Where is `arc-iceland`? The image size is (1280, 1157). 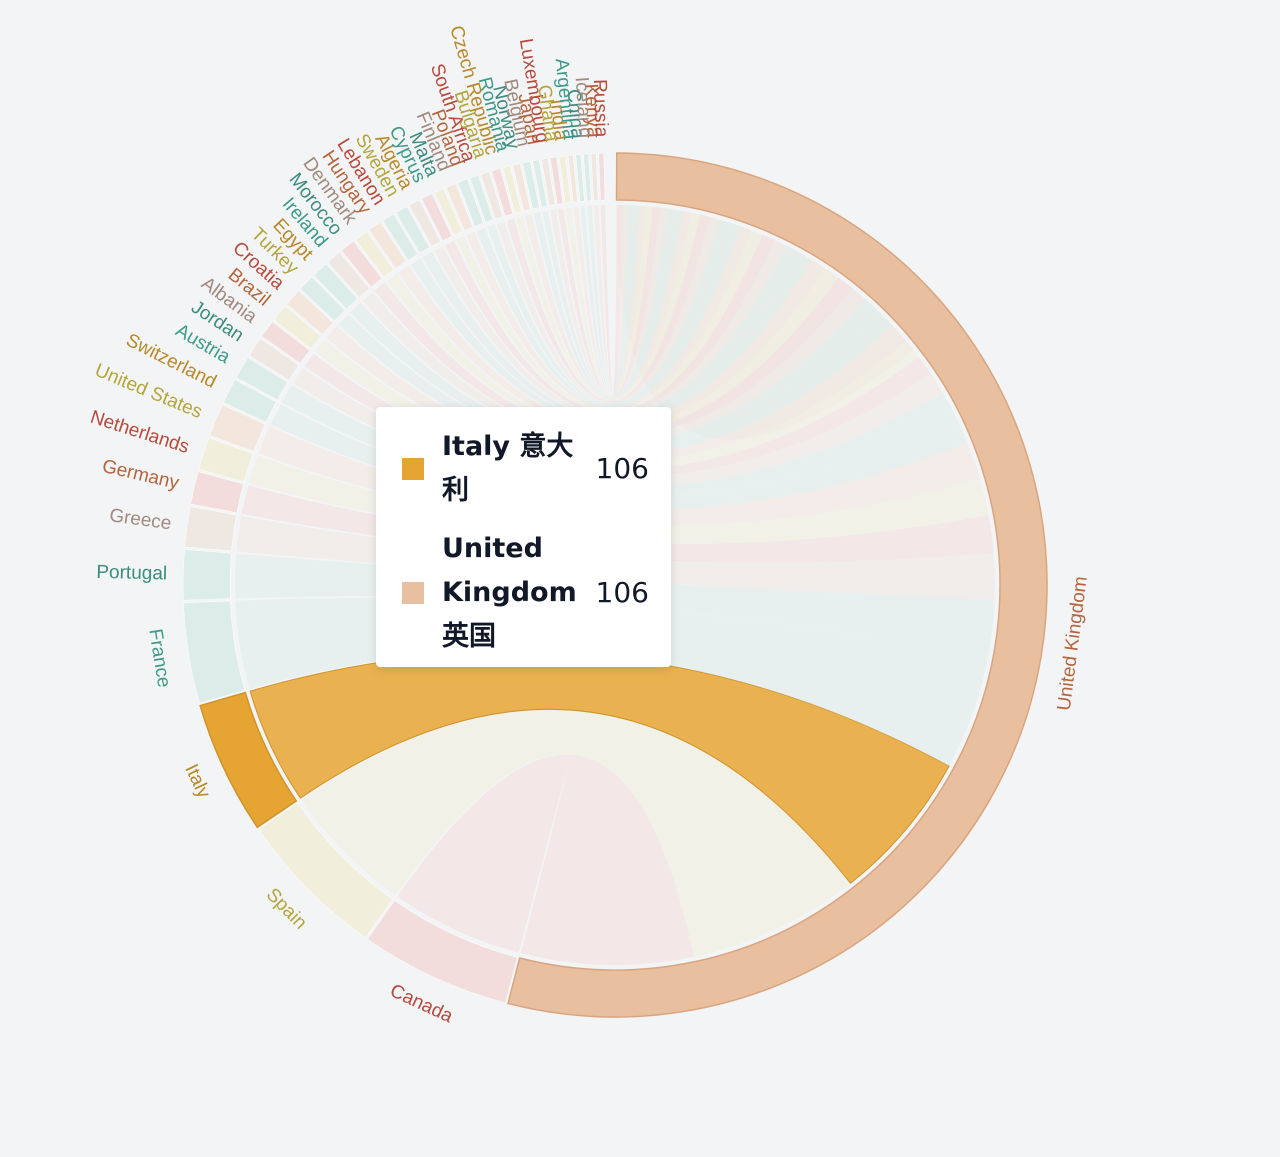
arc-iceland is located at coordinates (587, 177).